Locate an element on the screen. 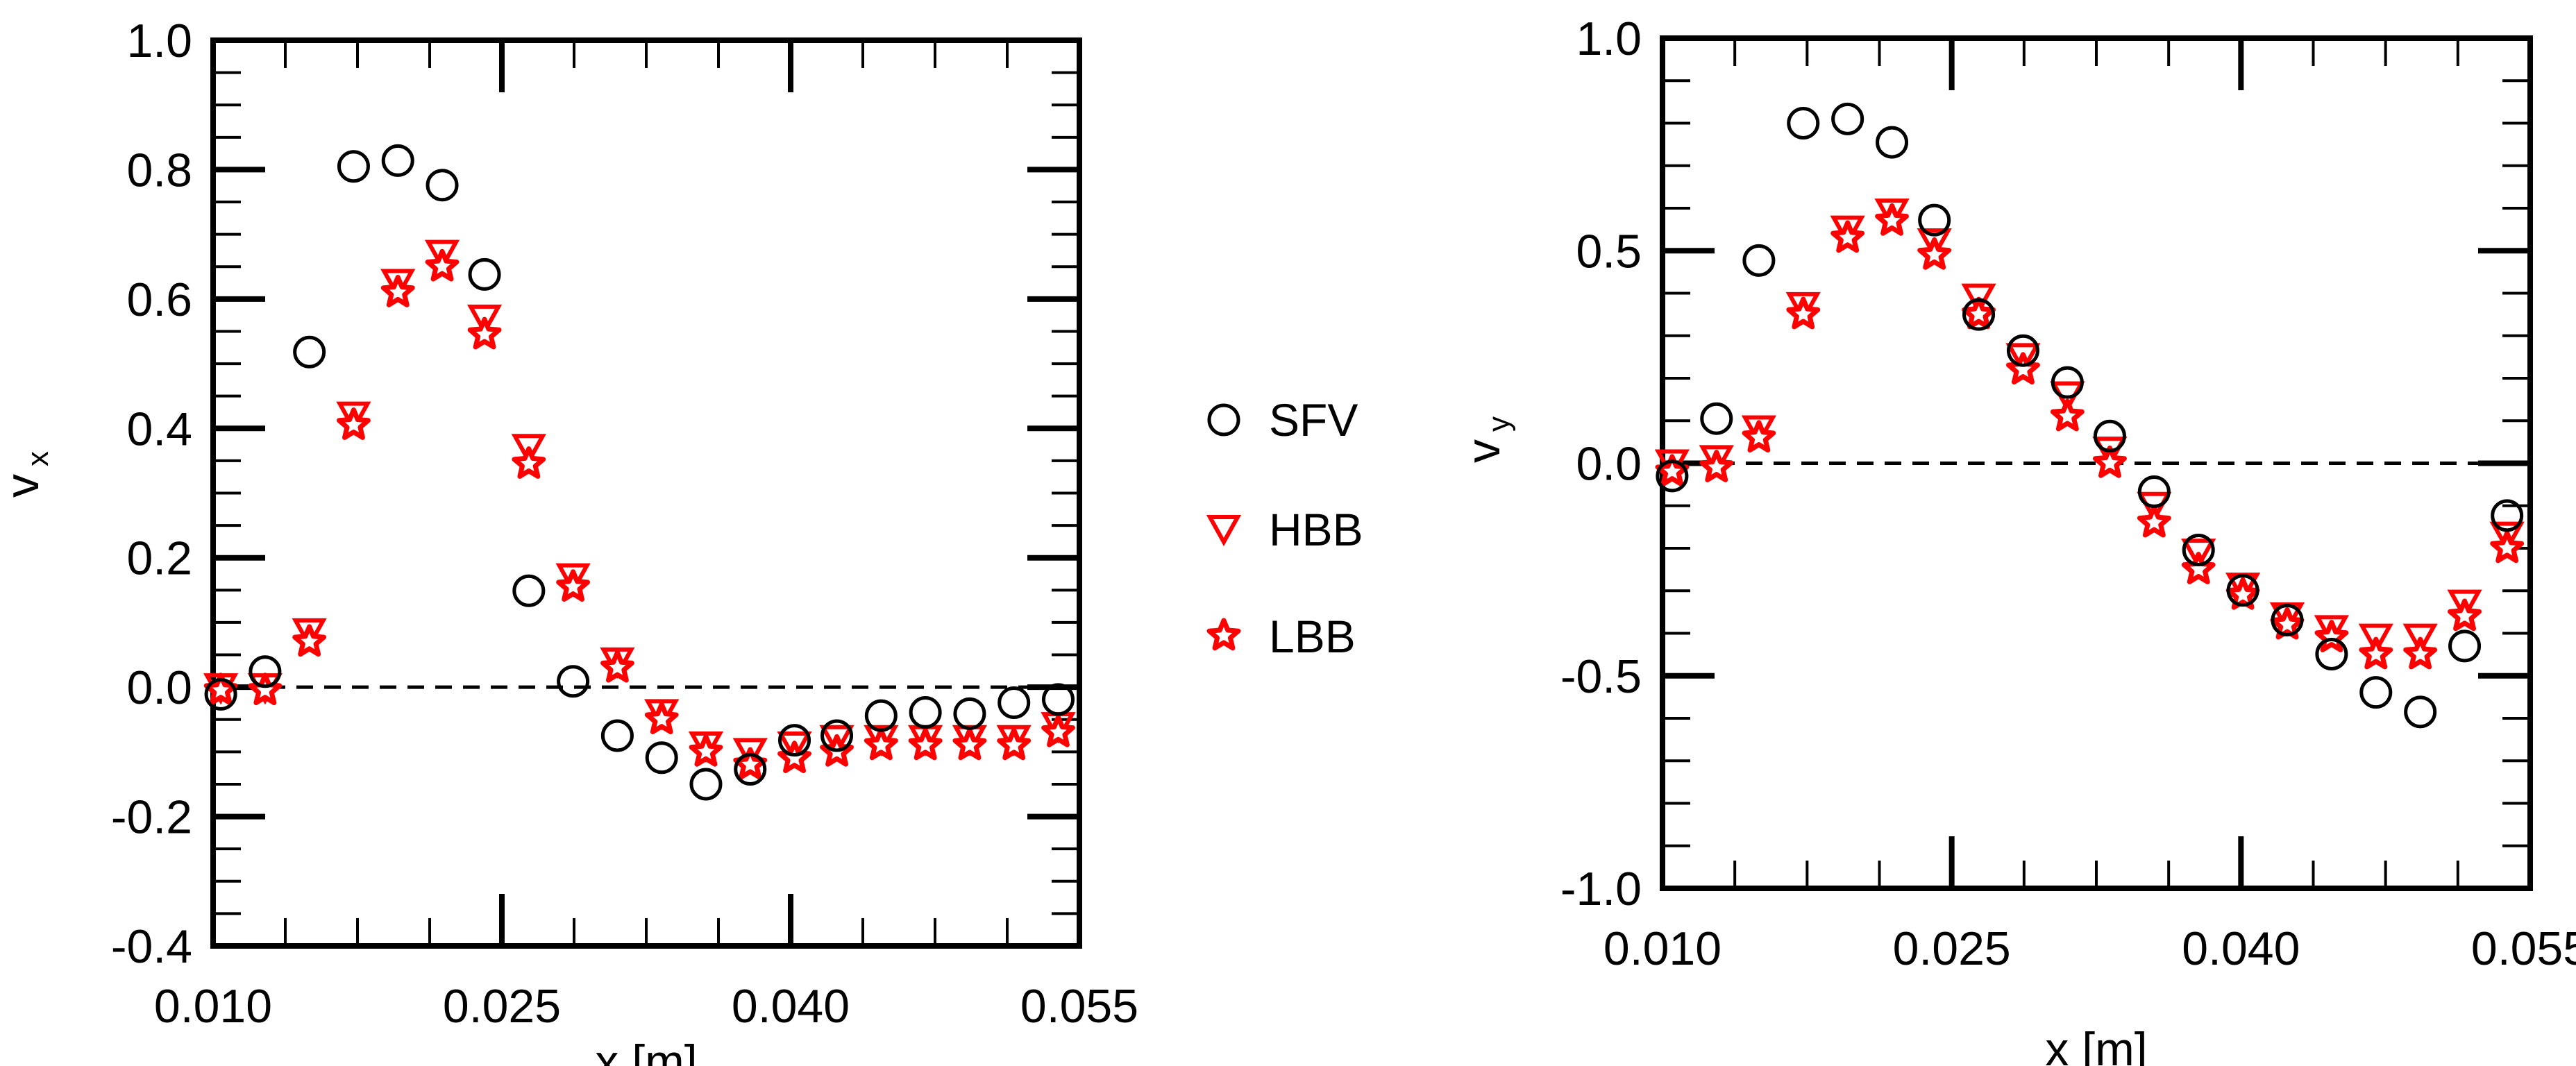 The width and height of the screenshot is (2576, 1066). legend-label-lbb: LBB is located at coordinates (1312, 636).